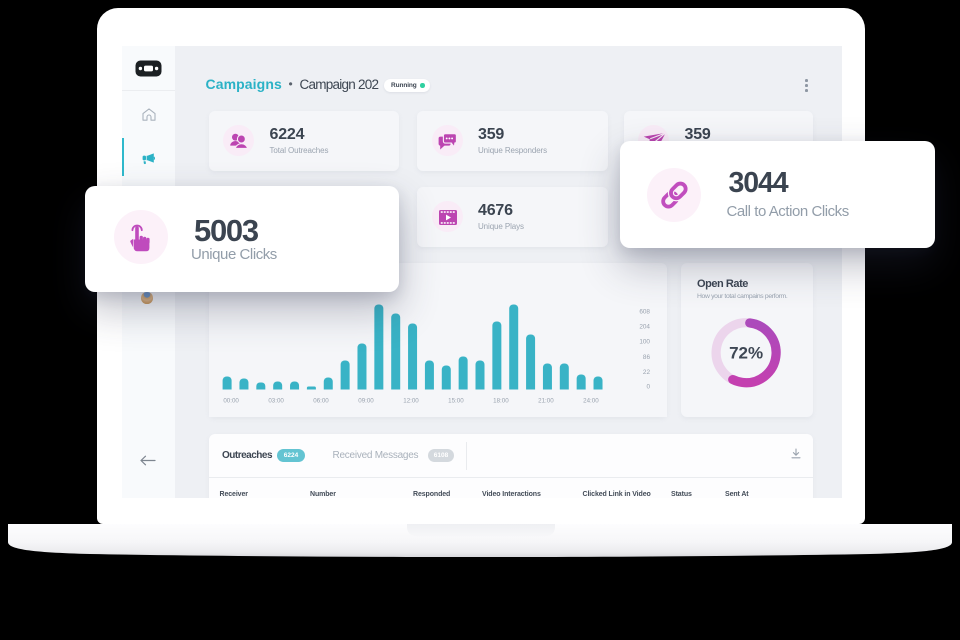 The image size is (960, 640). What do you see at coordinates (644, 327) in the screenshot?
I see `svg-text: 204` at bounding box center [644, 327].